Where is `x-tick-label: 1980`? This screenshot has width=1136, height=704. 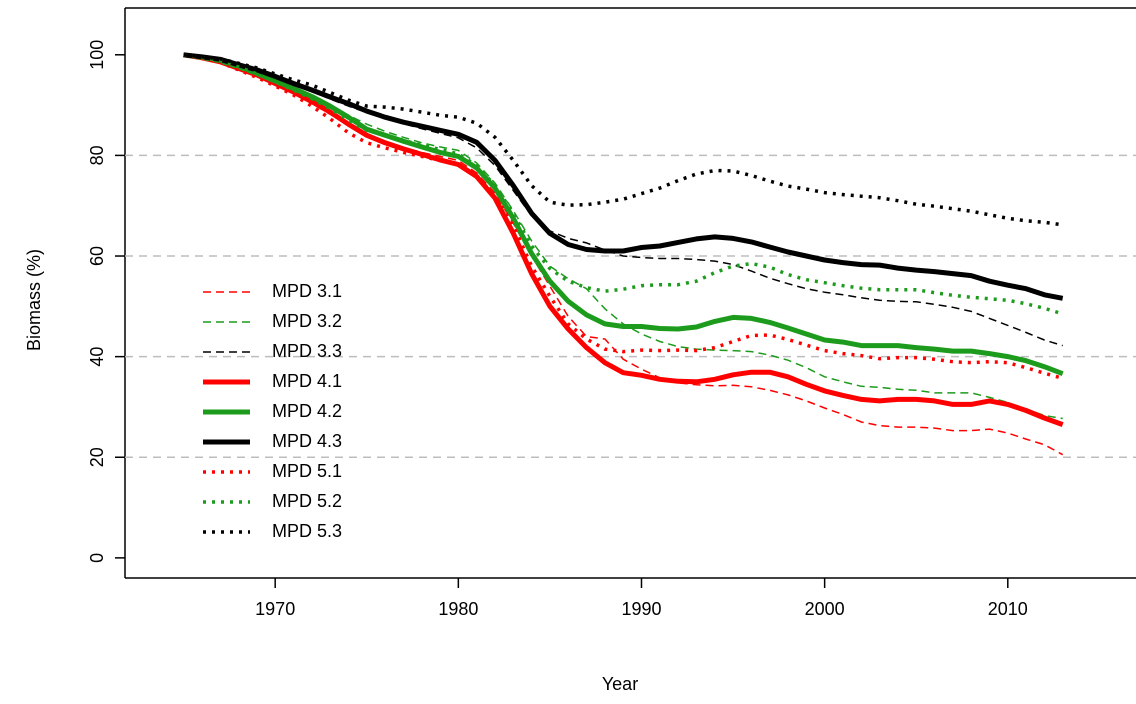
x-tick-label: 1980 is located at coordinates (458, 609).